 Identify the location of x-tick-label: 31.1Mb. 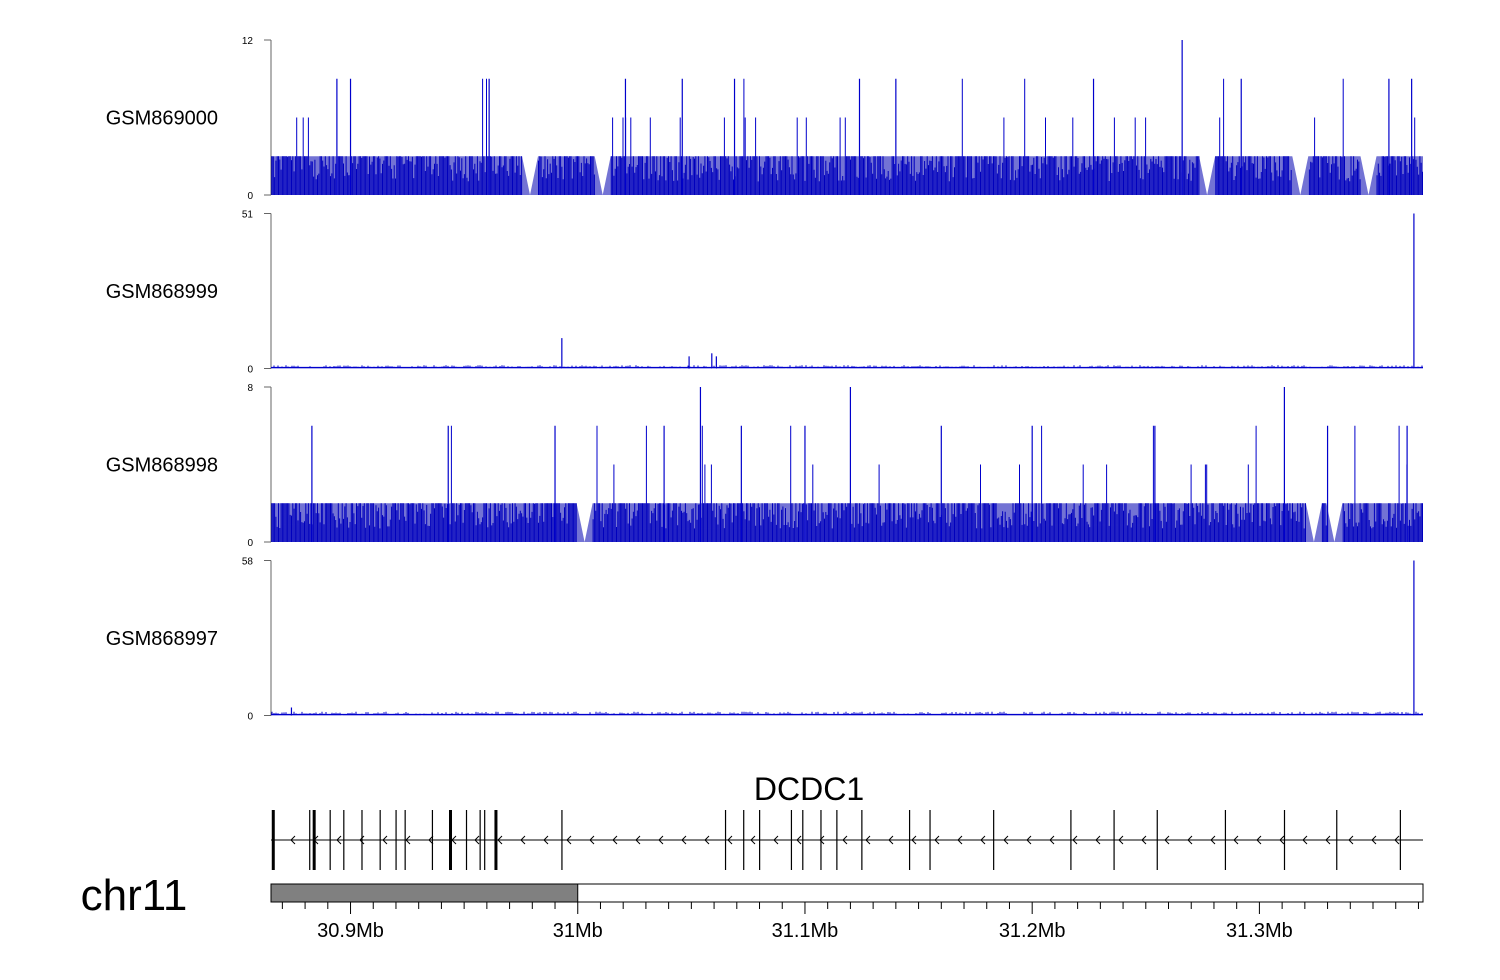
(805, 931).